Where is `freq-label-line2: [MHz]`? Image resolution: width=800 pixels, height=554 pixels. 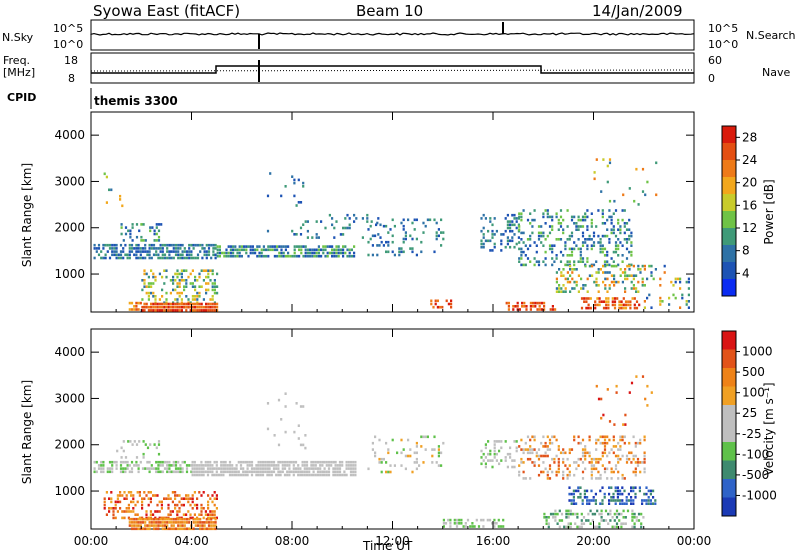 freq-label-line2: [MHz] is located at coordinates (19, 72).